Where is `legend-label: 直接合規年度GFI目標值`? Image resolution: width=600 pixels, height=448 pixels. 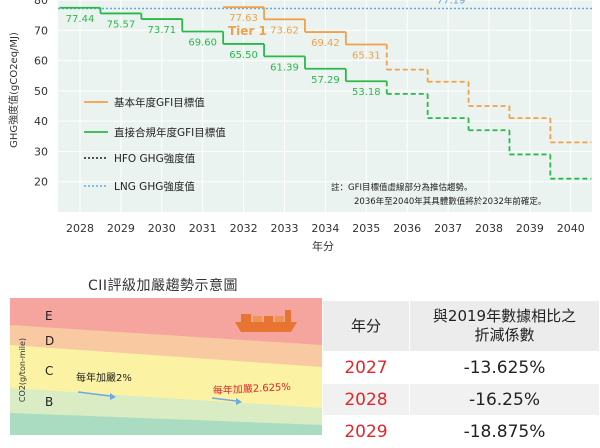
legend-label: 直接合規年度GFI目標值 is located at coordinates (170, 132).